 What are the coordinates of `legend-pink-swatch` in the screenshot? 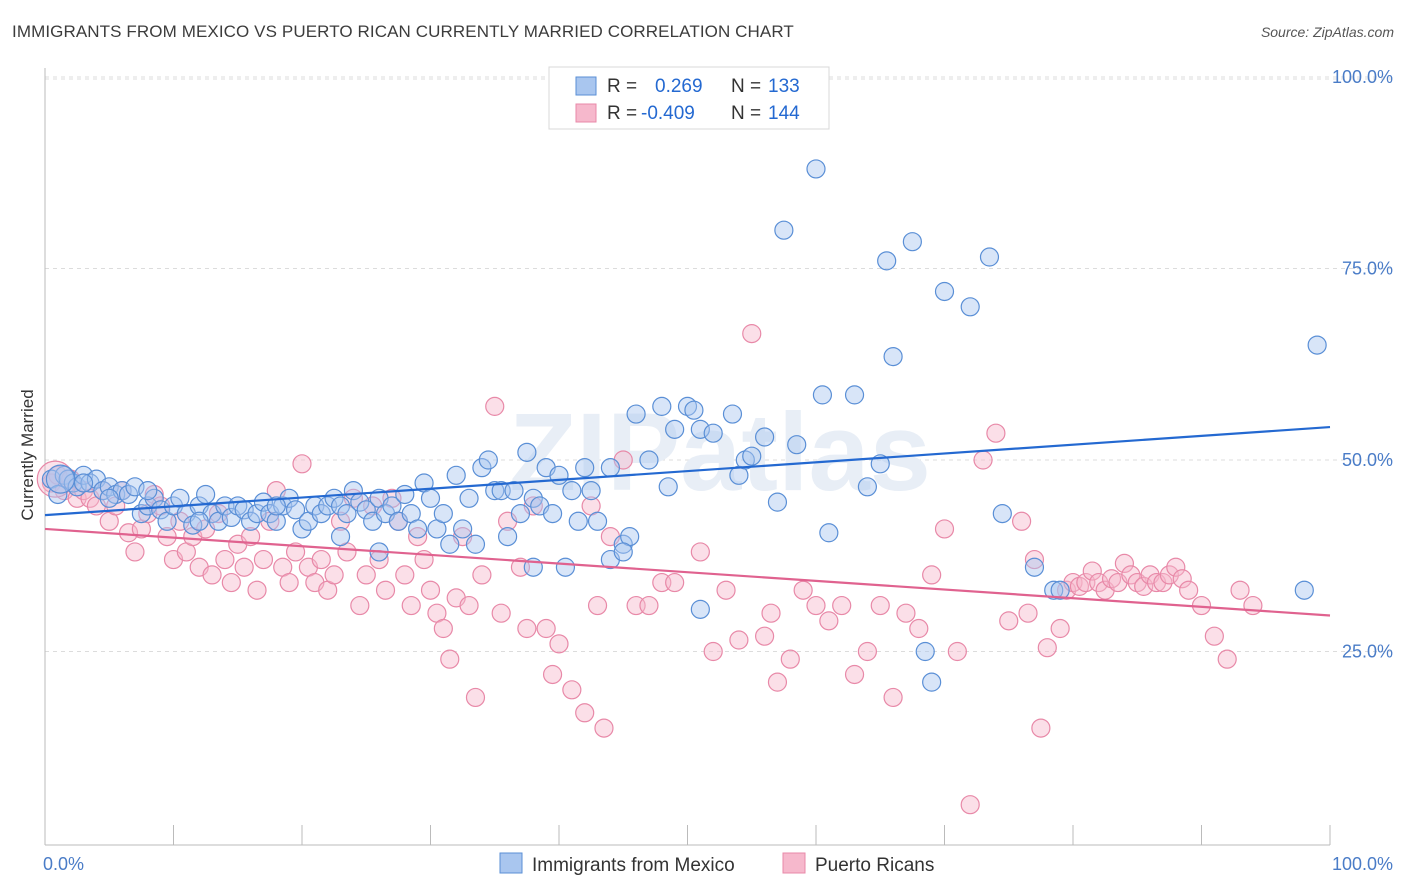 It's located at (586, 113).